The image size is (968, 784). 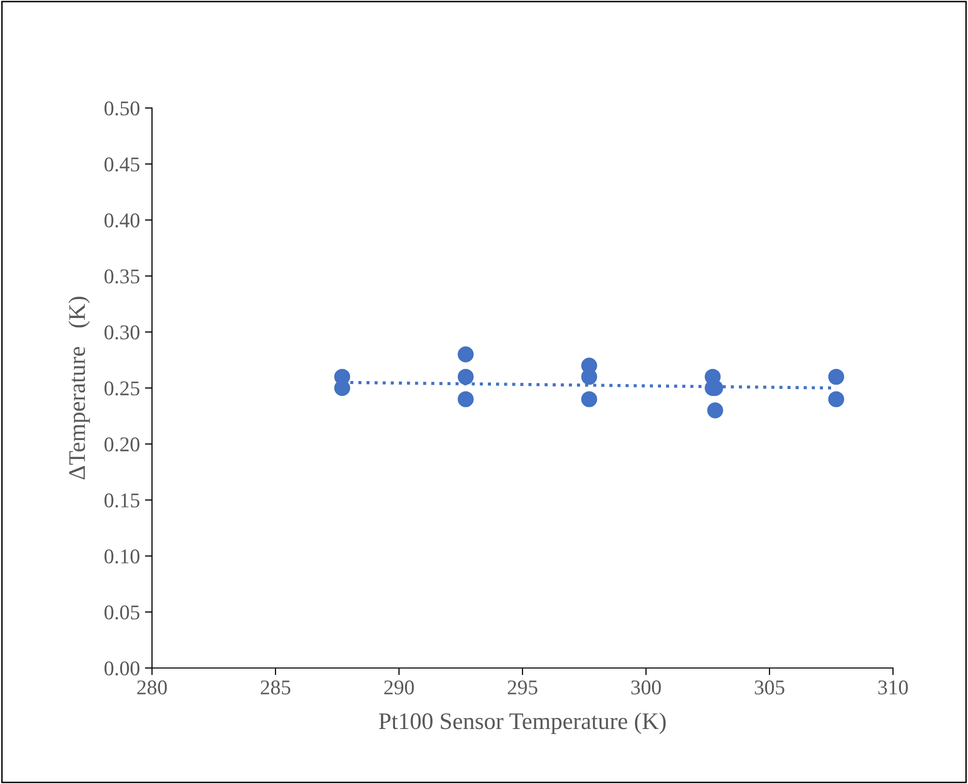 I want to click on y-axis-title: ΔTemperature (K), so click(x=79, y=388).